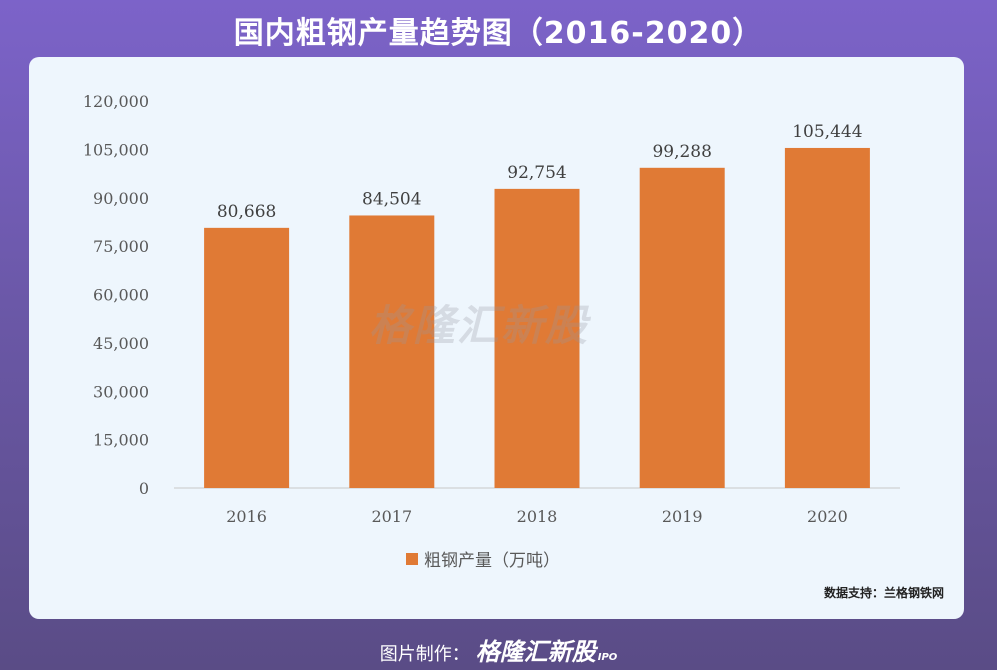 The width and height of the screenshot is (997, 670). Describe the element at coordinates (883, 593) in the screenshot. I see `data-source: 数据支持：兰格钢铁网` at that location.